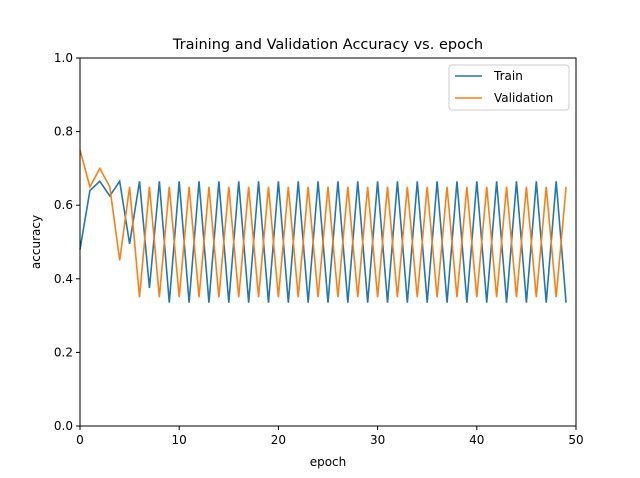 The height and width of the screenshot is (478, 640). Describe the element at coordinates (330, 436) in the screenshot. I see `x-axis: 0 10 20 30 40 50` at that location.